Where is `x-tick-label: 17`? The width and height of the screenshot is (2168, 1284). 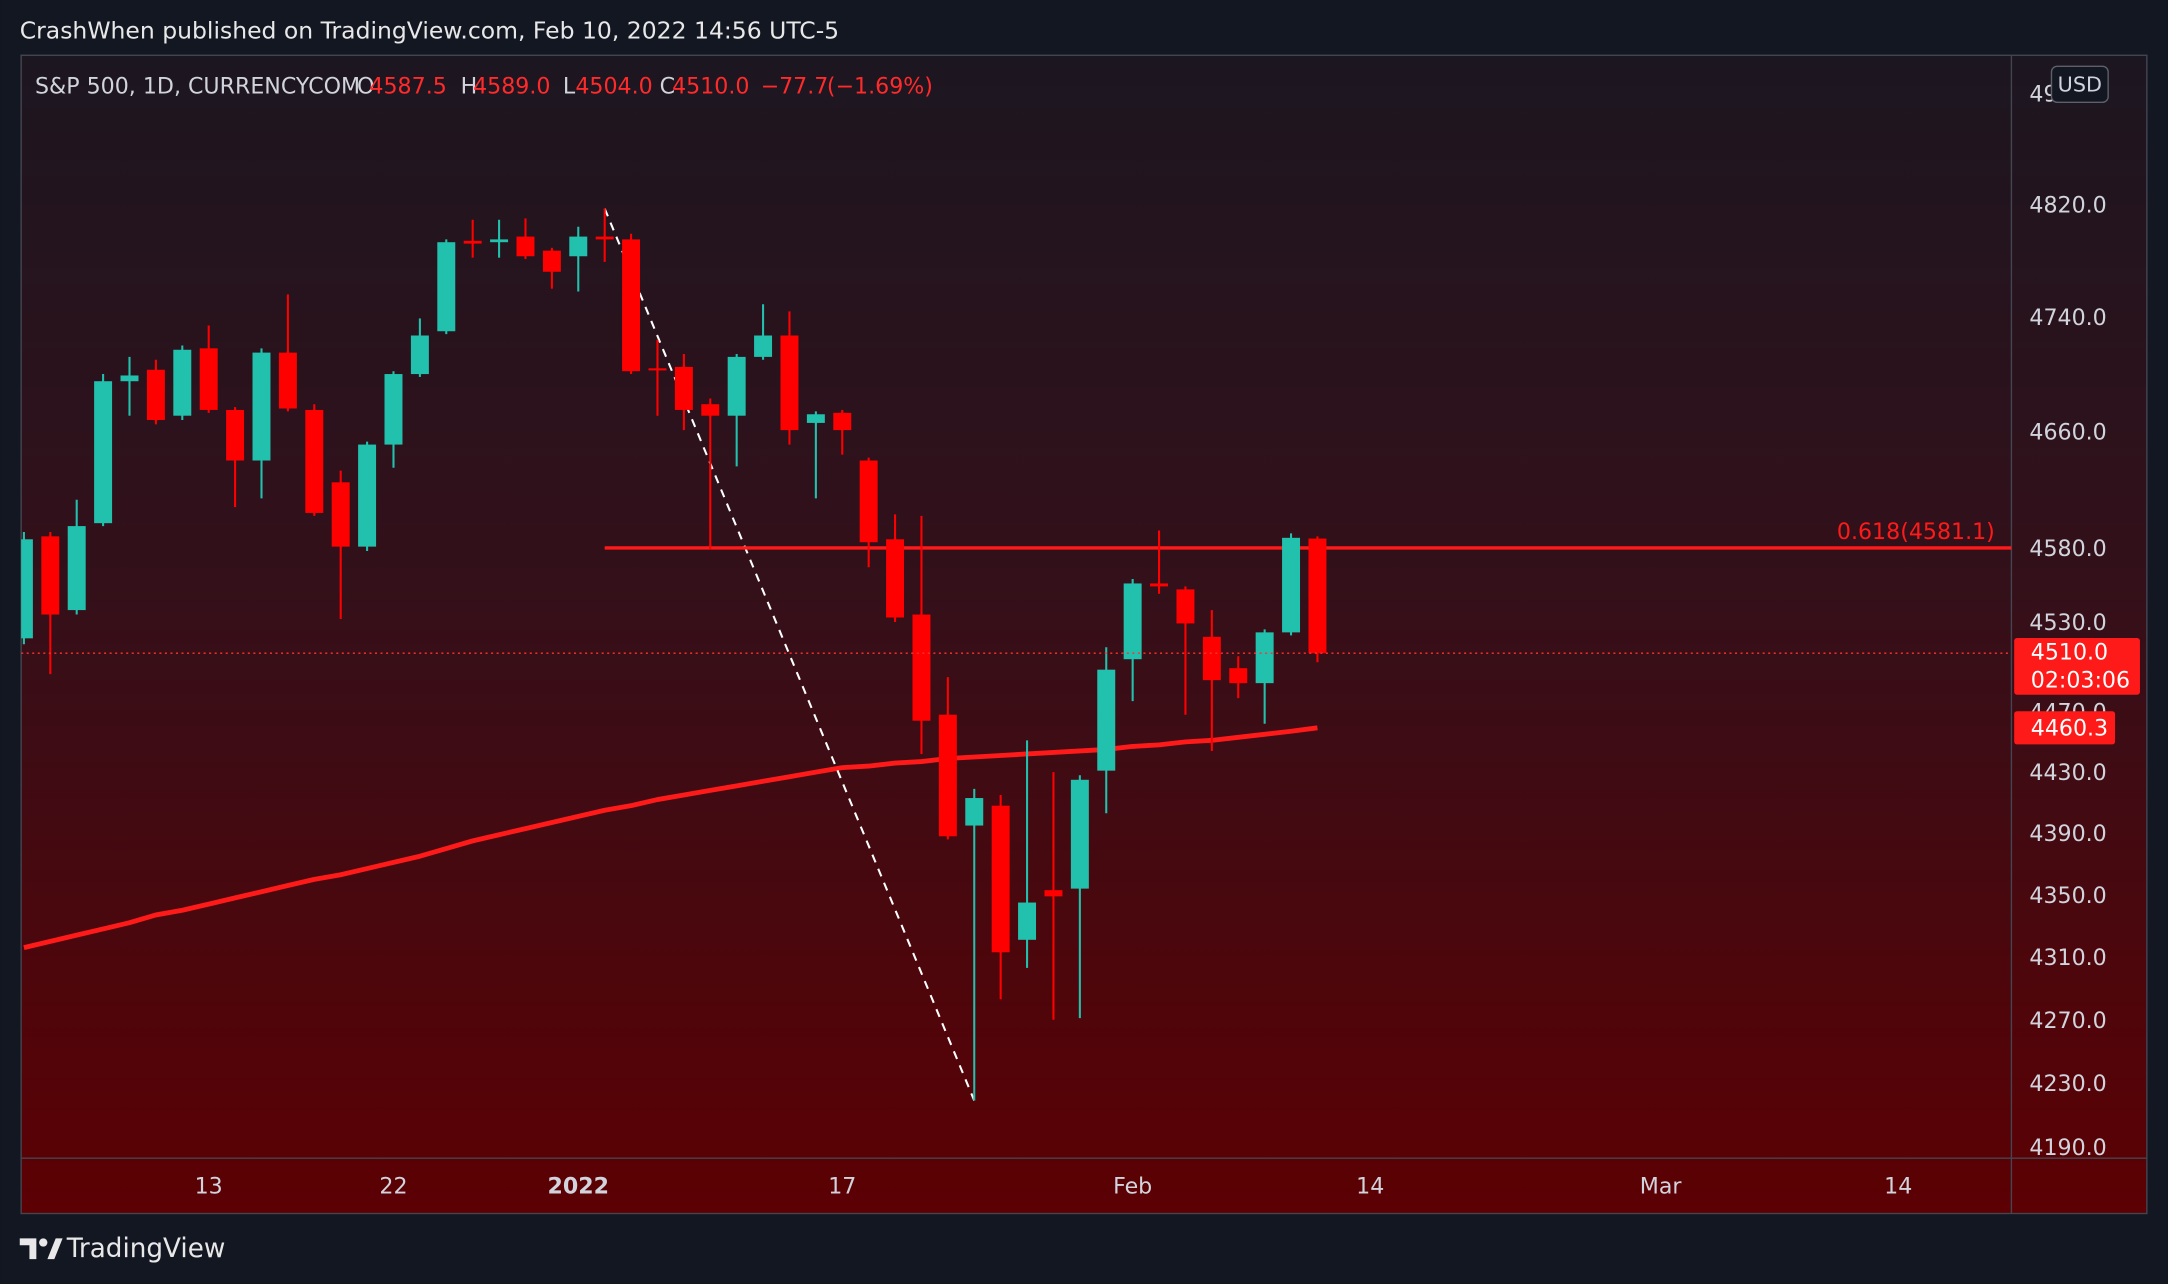
x-tick-label: 17 is located at coordinates (842, 1187).